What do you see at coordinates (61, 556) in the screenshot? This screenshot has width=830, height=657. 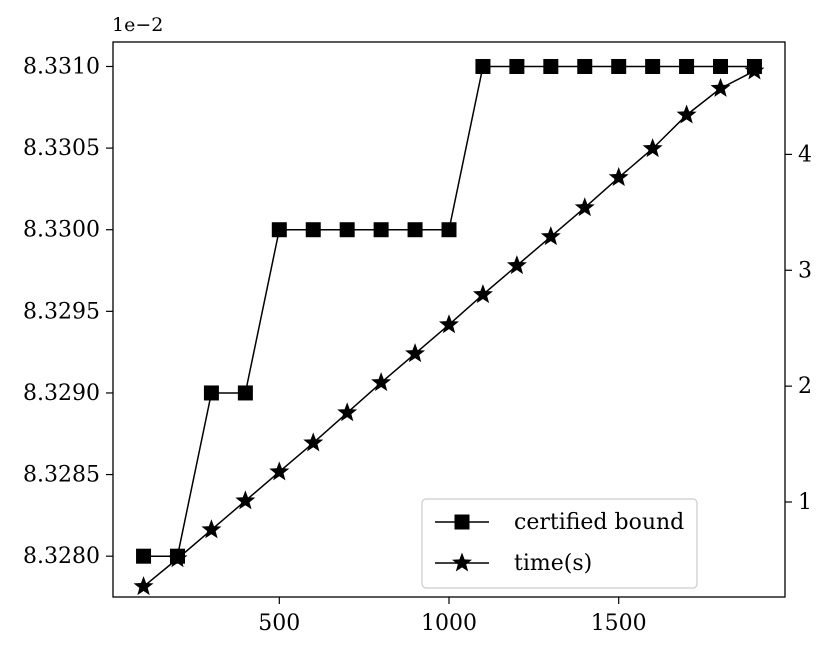 I see `y-tick-label: 8.3280` at bounding box center [61, 556].